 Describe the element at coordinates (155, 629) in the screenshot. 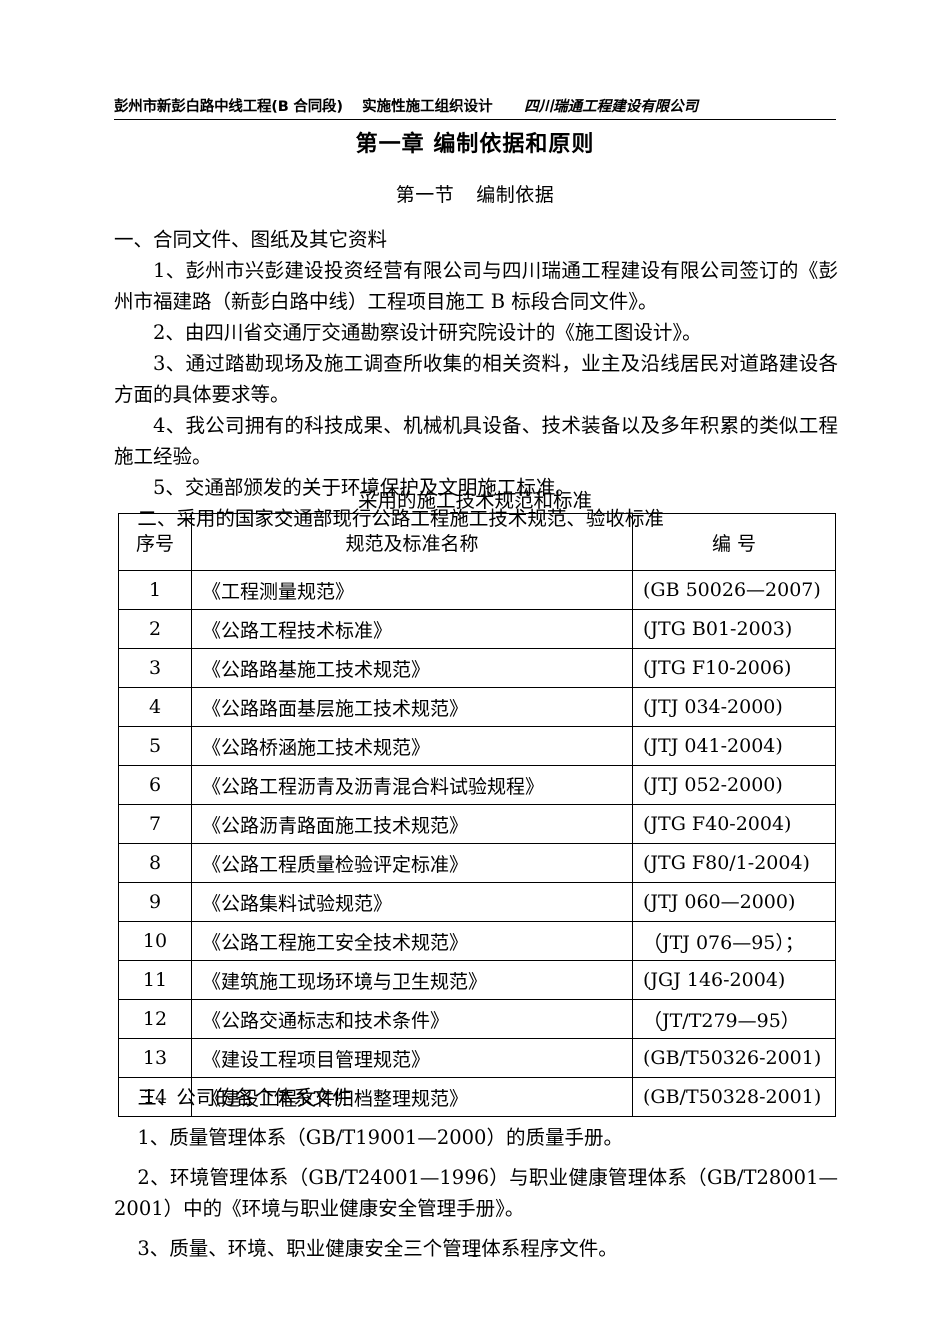

I see `cell-no: 2` at that location.